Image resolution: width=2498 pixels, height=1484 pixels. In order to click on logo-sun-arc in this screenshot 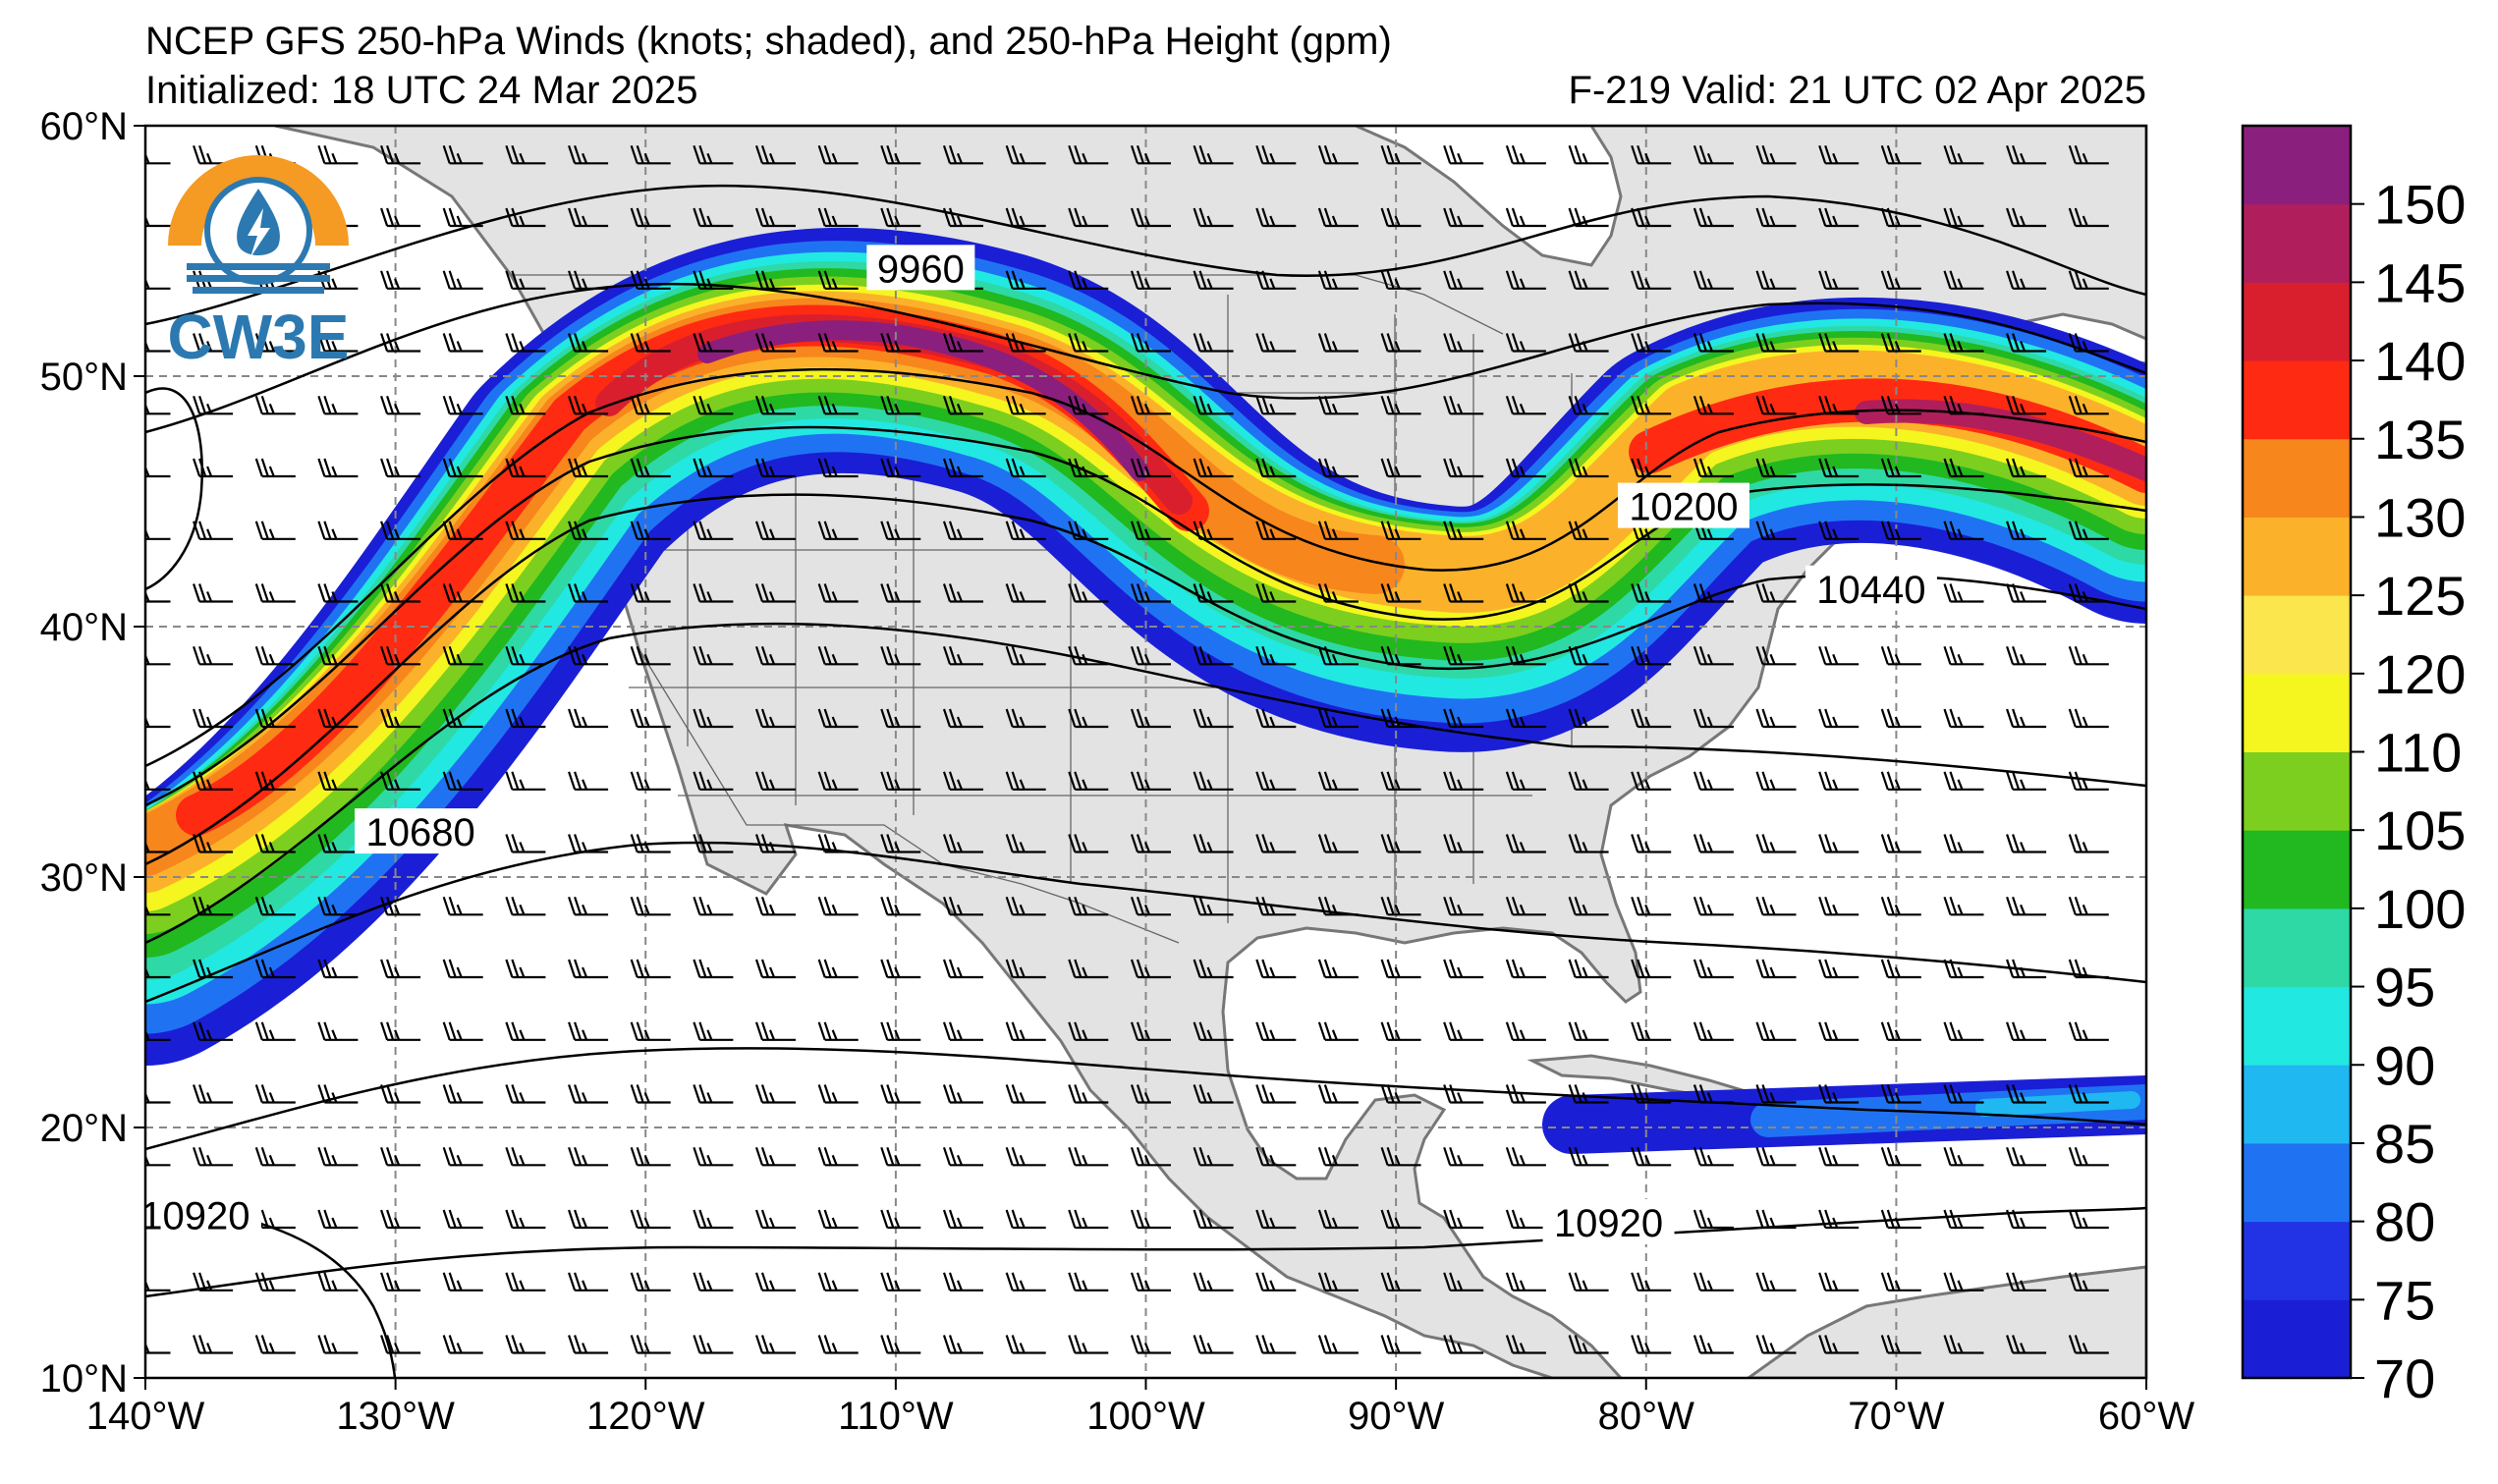, I will do `click(258, 201)`.